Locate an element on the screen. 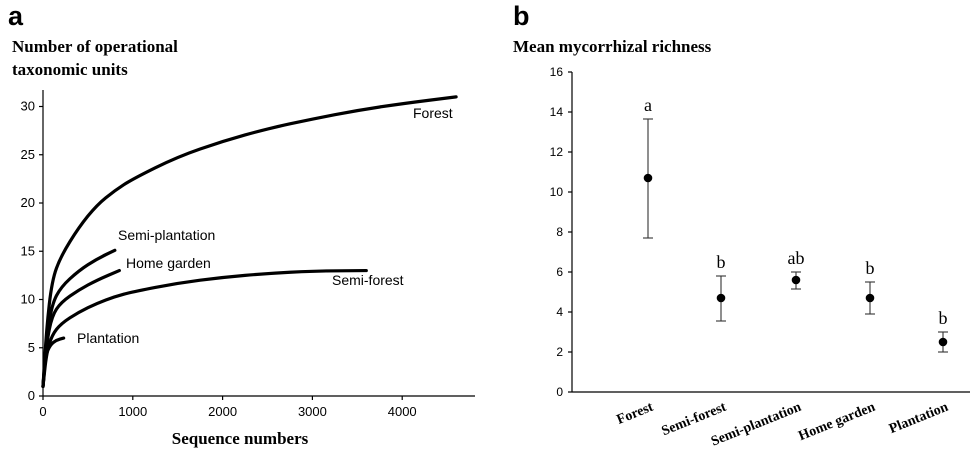 This screenshot has height=471, width=976. series-label-forest: Forest is located at coordinates (433, 113).